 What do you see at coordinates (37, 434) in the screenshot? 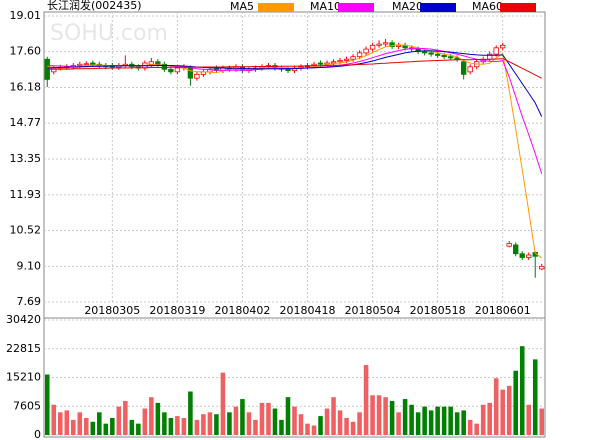
I see `volume-tick-label: 0` at bounding box center [37, 434].